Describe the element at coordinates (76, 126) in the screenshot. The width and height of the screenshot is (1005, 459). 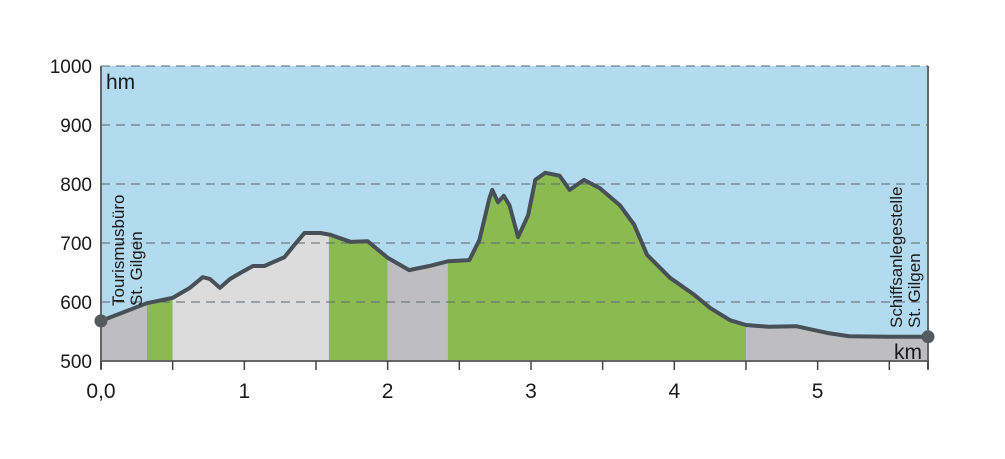
I see `y-tick-label: 900` at that location.